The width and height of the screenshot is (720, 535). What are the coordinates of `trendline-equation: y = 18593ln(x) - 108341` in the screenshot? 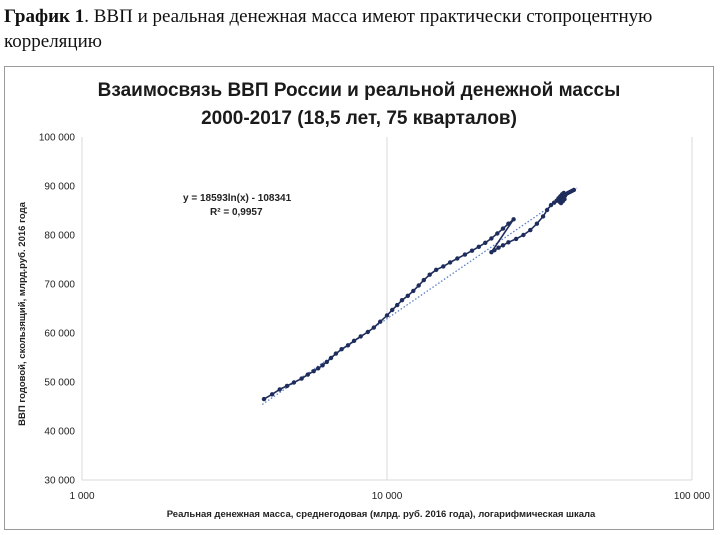 It's located at (237, 198).